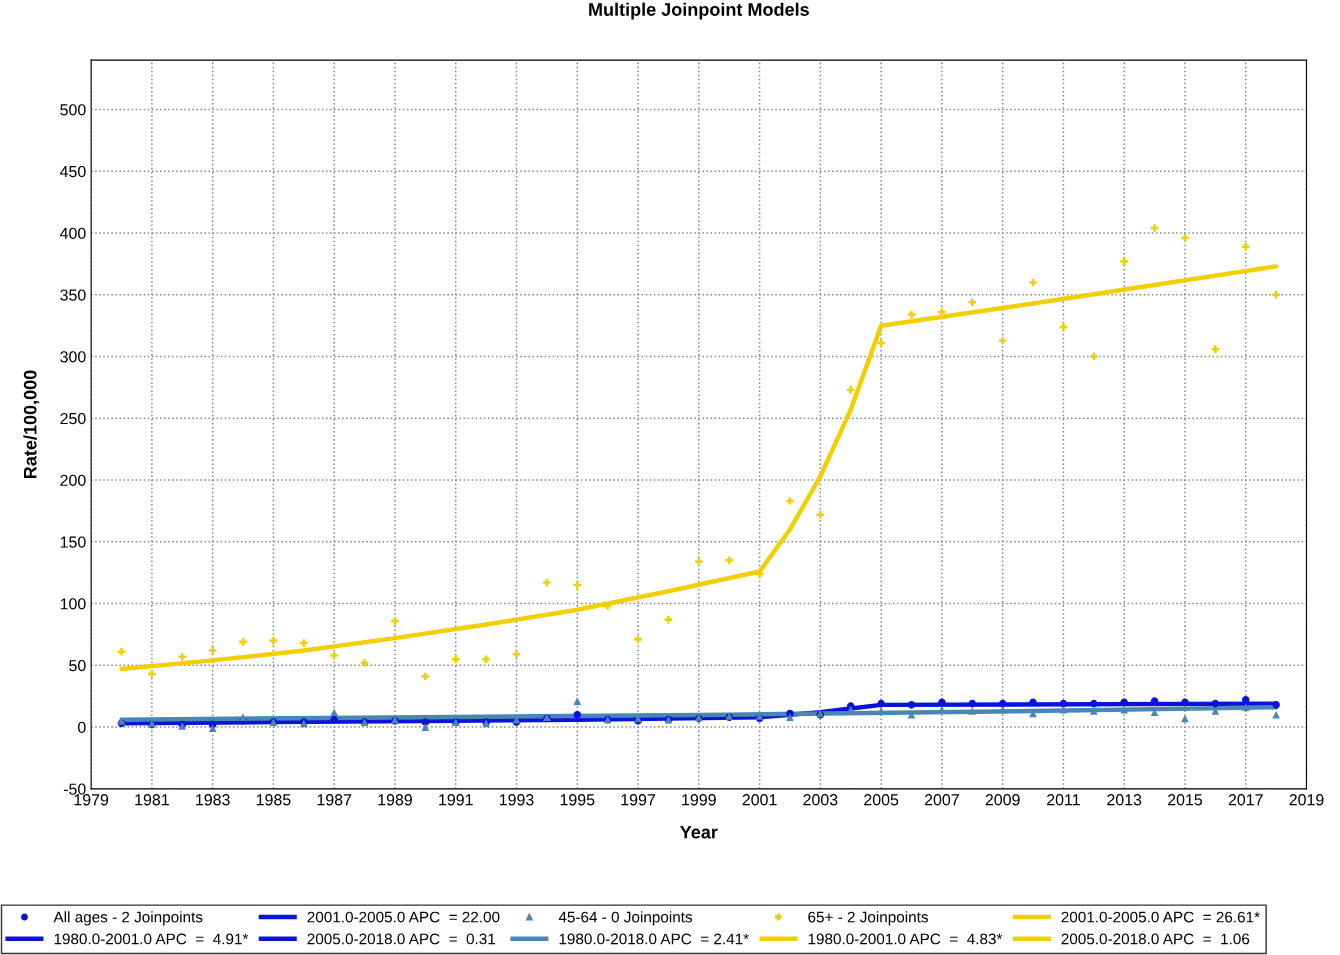 This screenshot has height=955, width=1340. Describe the element at coordinates (73, 480) in the screenshot. I see `y-tick-label: 200` at that location.